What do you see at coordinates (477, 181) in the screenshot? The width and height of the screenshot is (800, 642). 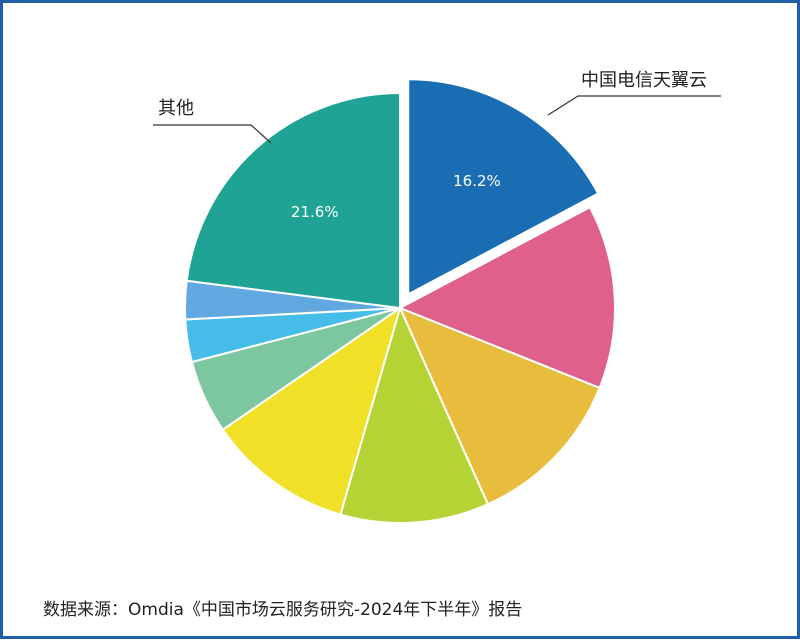 I see `slice-value-label: 16.2%` at bounding box center [477, 181].